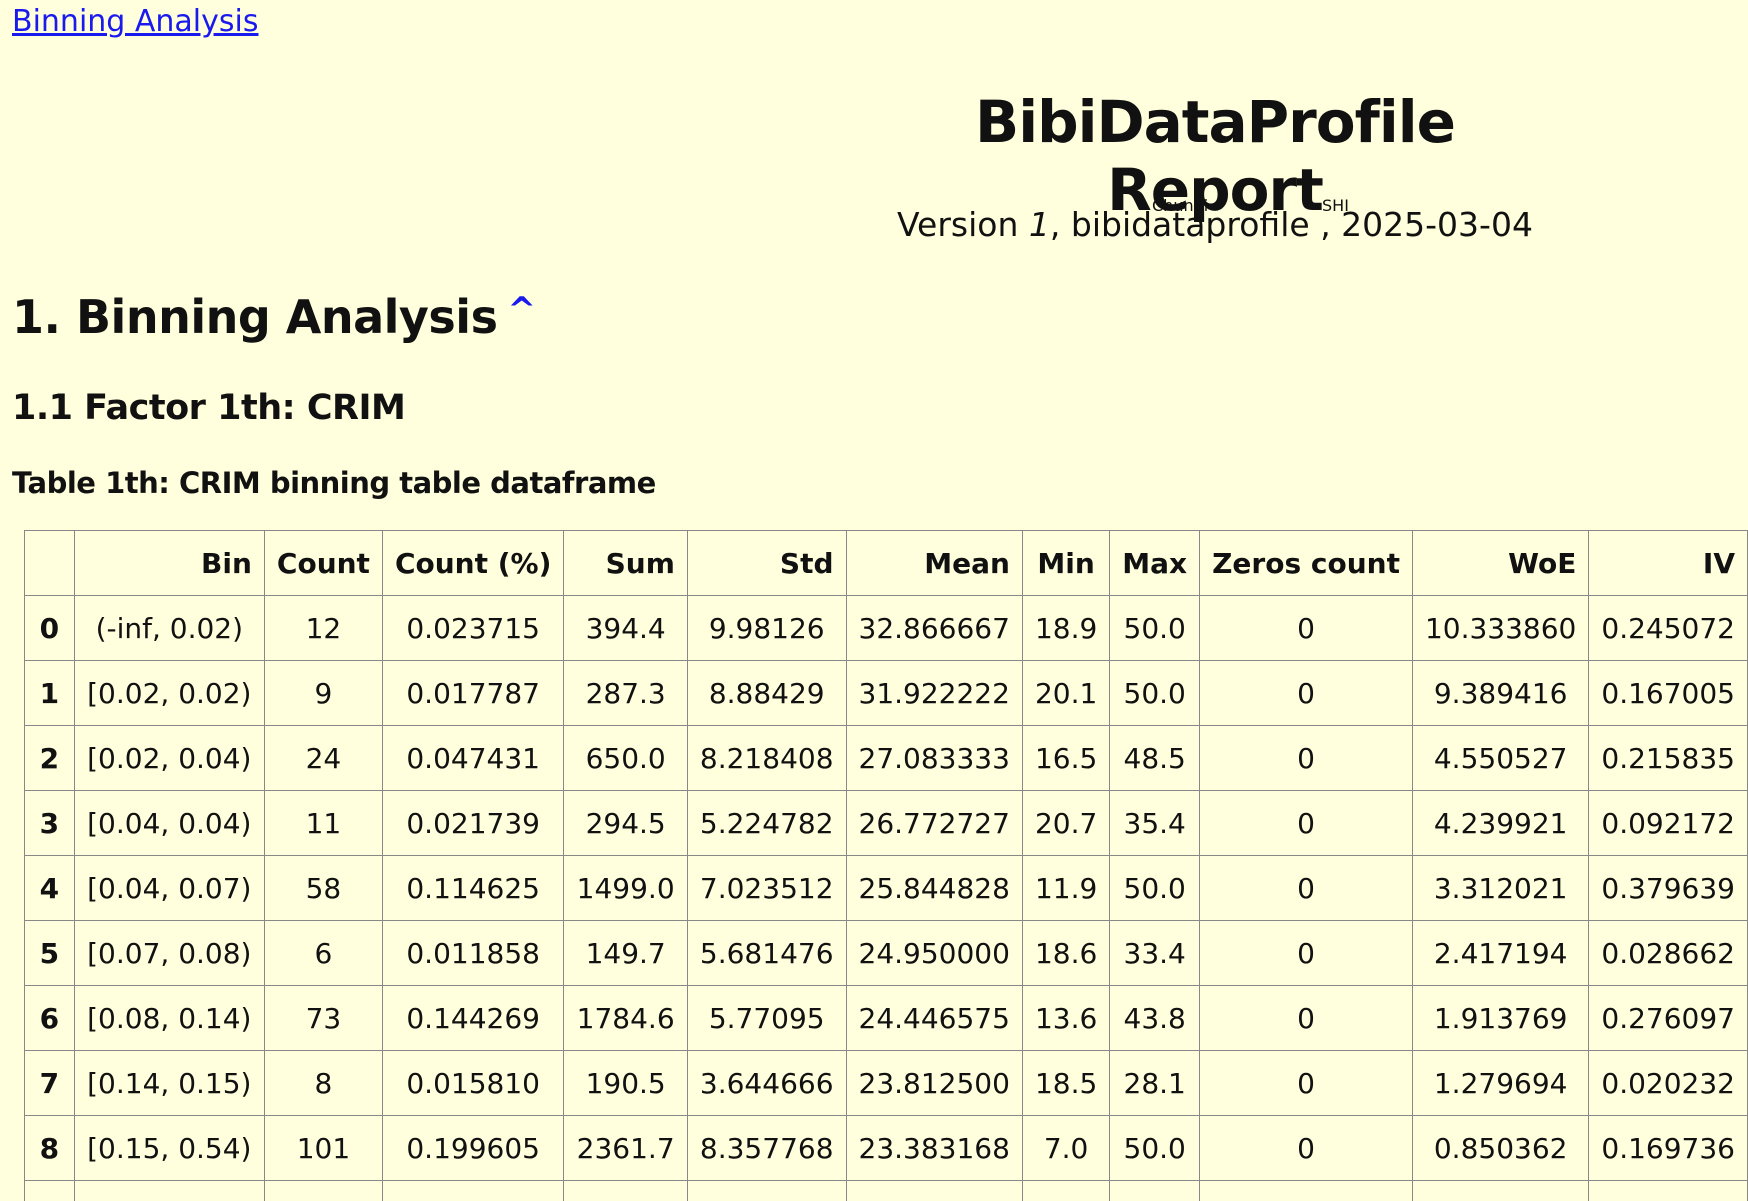 The width and height of the screenshot is (1748, 1201). Describe the element at coordinates (473, 1083) in the screenshot. I see `cell-count-pct: 0.015810` at that location.